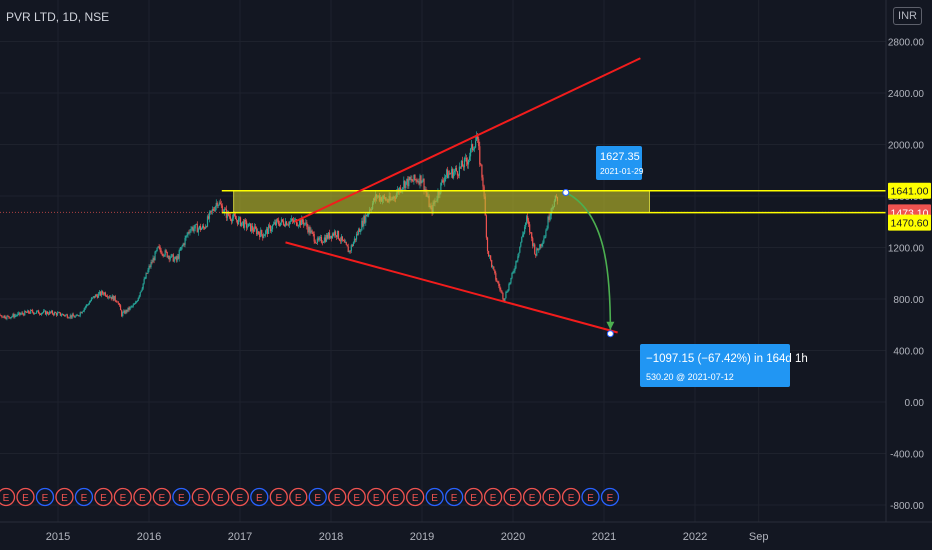 This screenshot has height=550, width=932. What do you see at coordinates (910, 224) in the screenshot?
I see `price-label-text: 1470.60` at bounding box center [910, 224].